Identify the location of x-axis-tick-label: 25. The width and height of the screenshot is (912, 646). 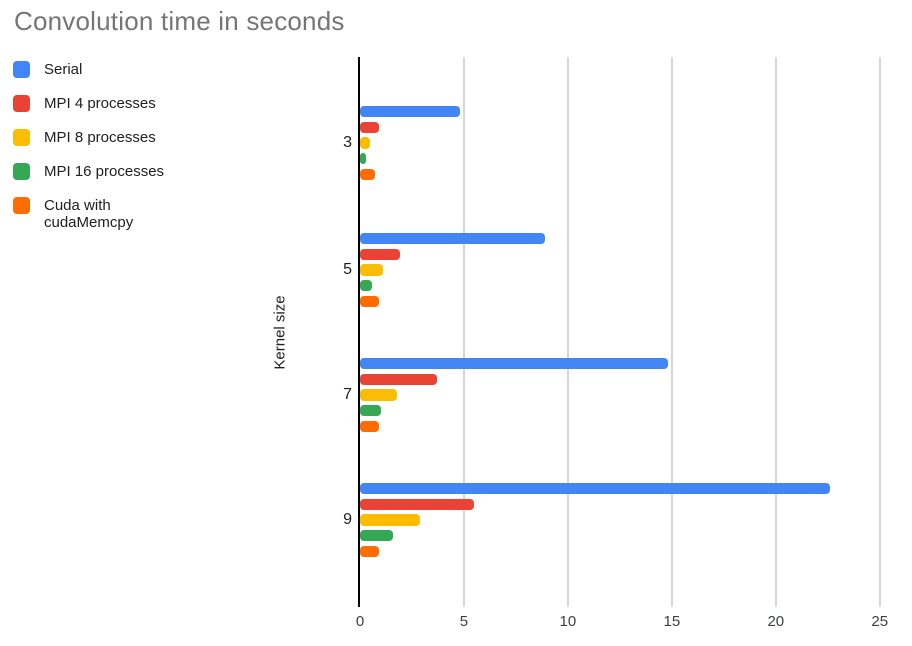
(880, 621).